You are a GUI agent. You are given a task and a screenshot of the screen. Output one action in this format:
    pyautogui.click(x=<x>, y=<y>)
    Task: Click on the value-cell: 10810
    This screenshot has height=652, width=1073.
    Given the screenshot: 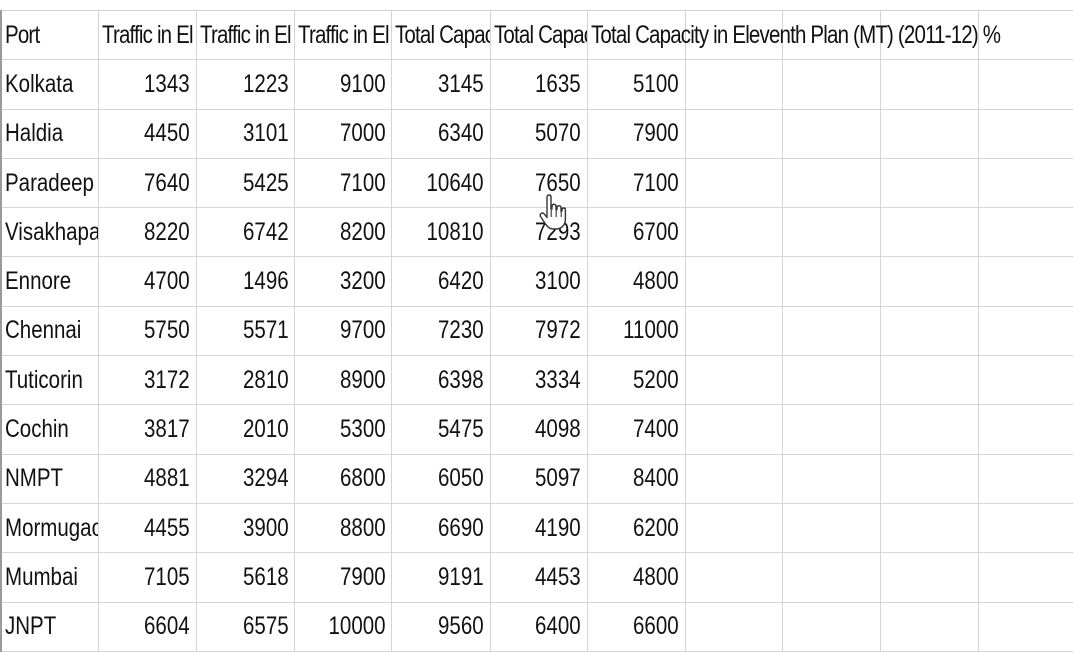 What is the action you would take?
    pyautogui.click(x=441, y=232)
    